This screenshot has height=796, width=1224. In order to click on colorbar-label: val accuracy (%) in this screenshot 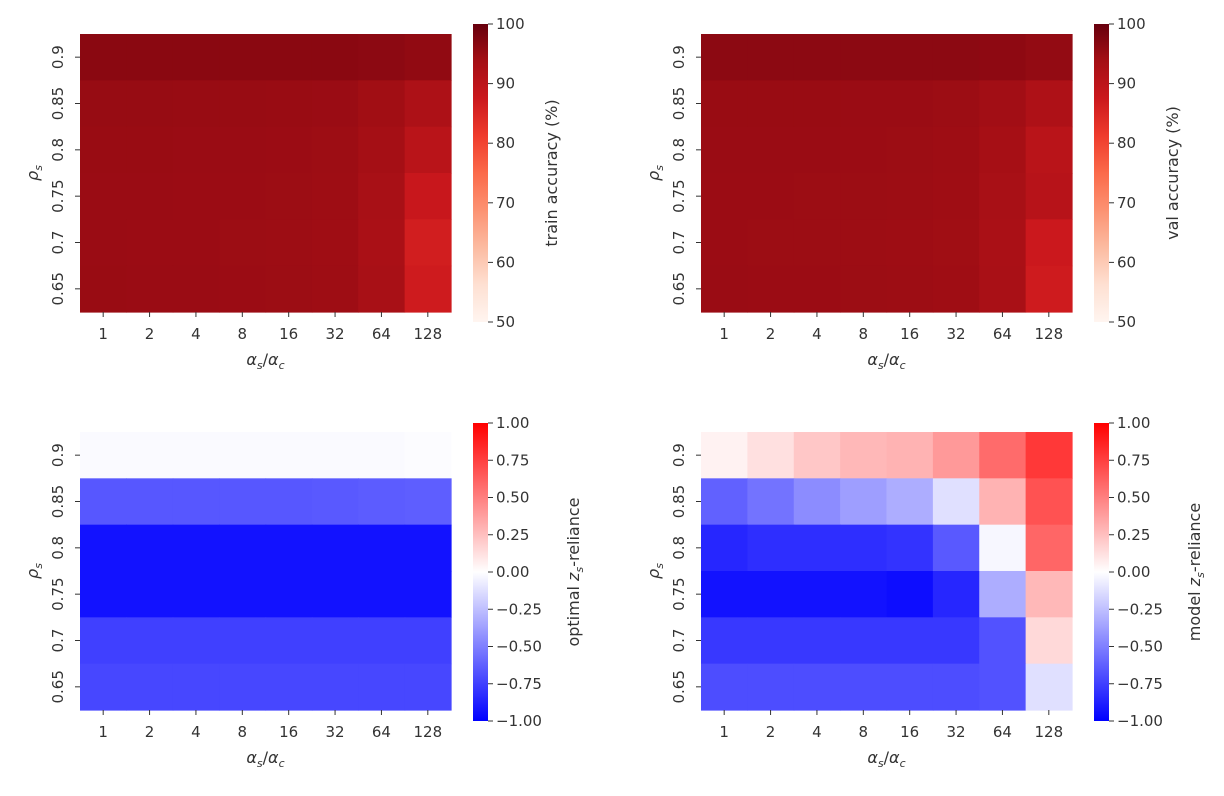, I will do `click(1172, 173)`.